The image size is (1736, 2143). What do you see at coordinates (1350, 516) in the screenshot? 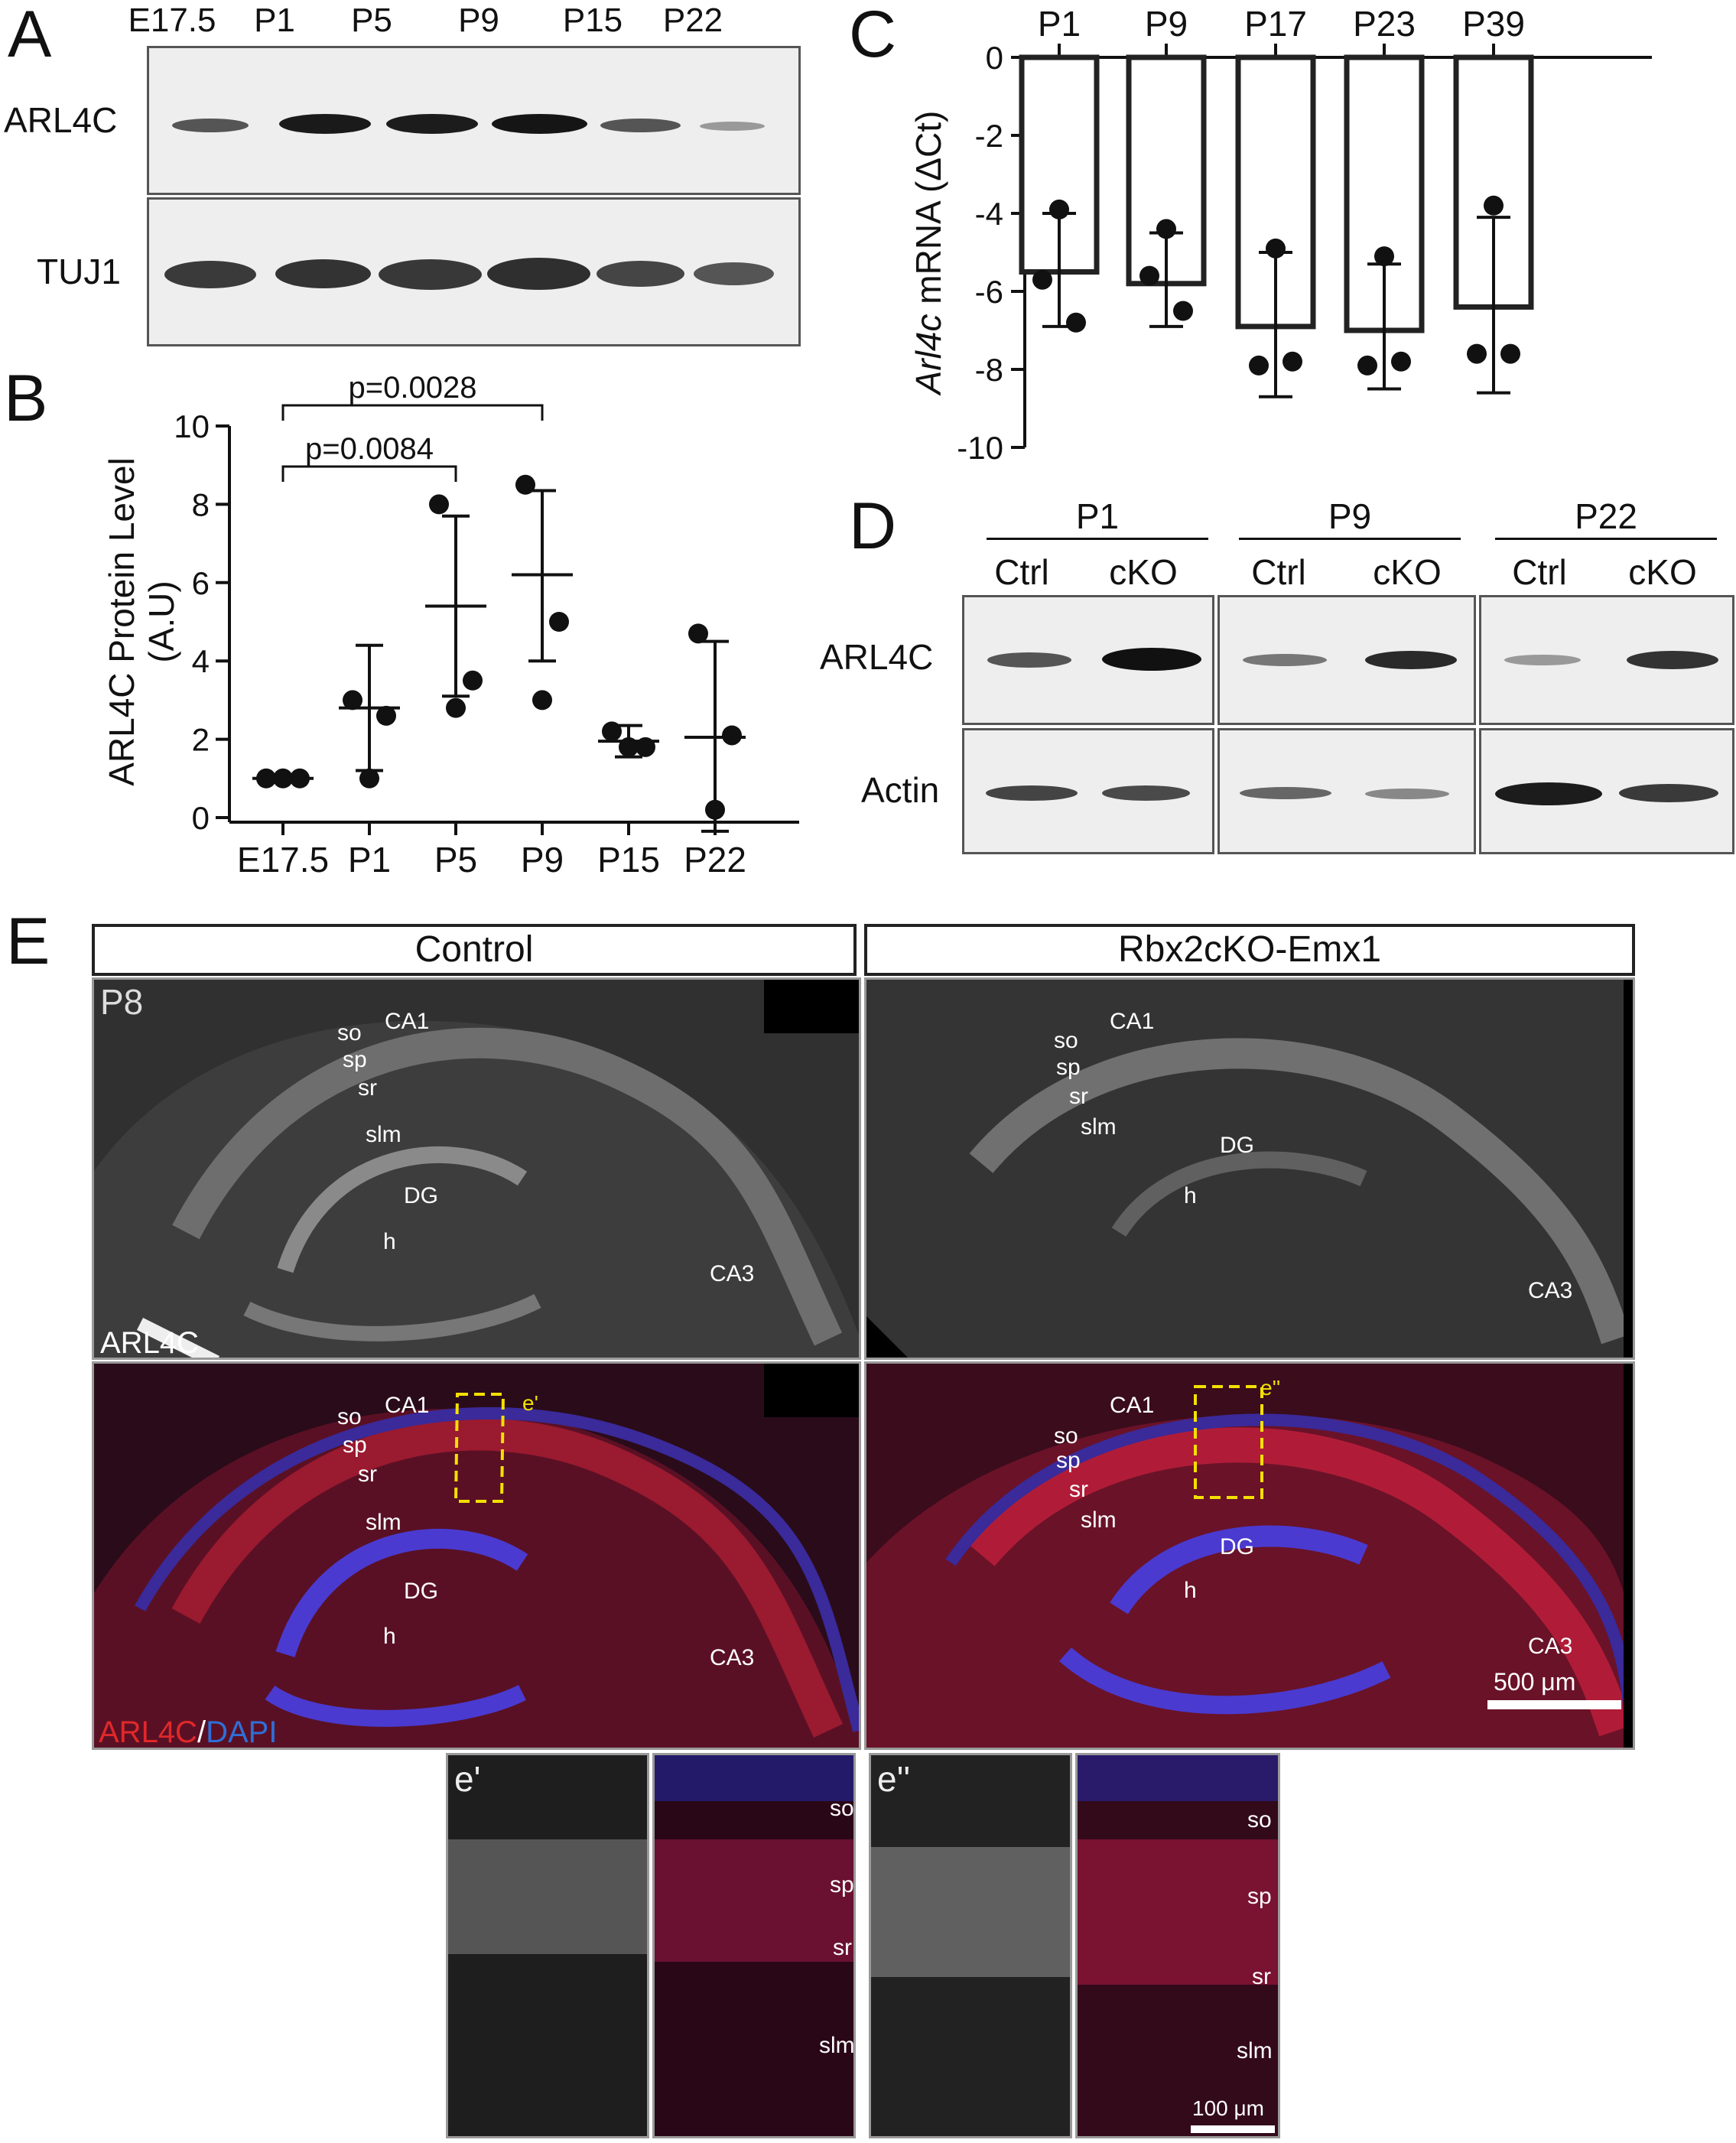
I see `group-label: P9` at bounding box center [1350, 516].